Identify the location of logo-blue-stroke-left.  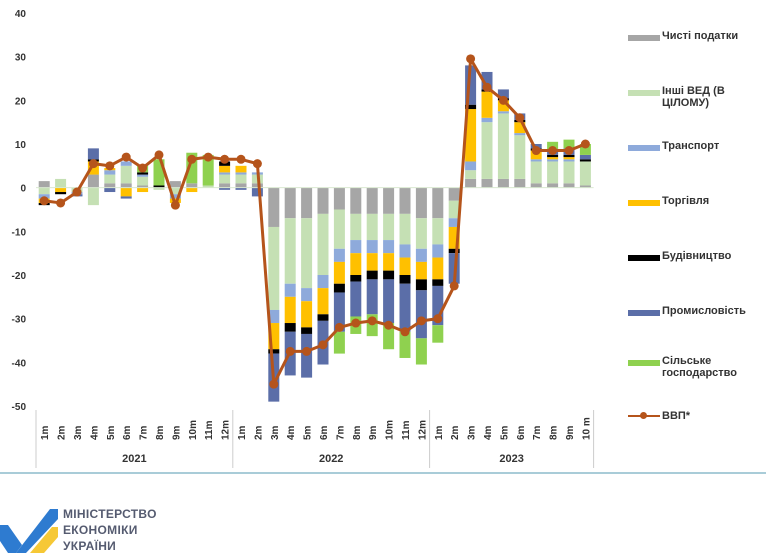
(11, 539).